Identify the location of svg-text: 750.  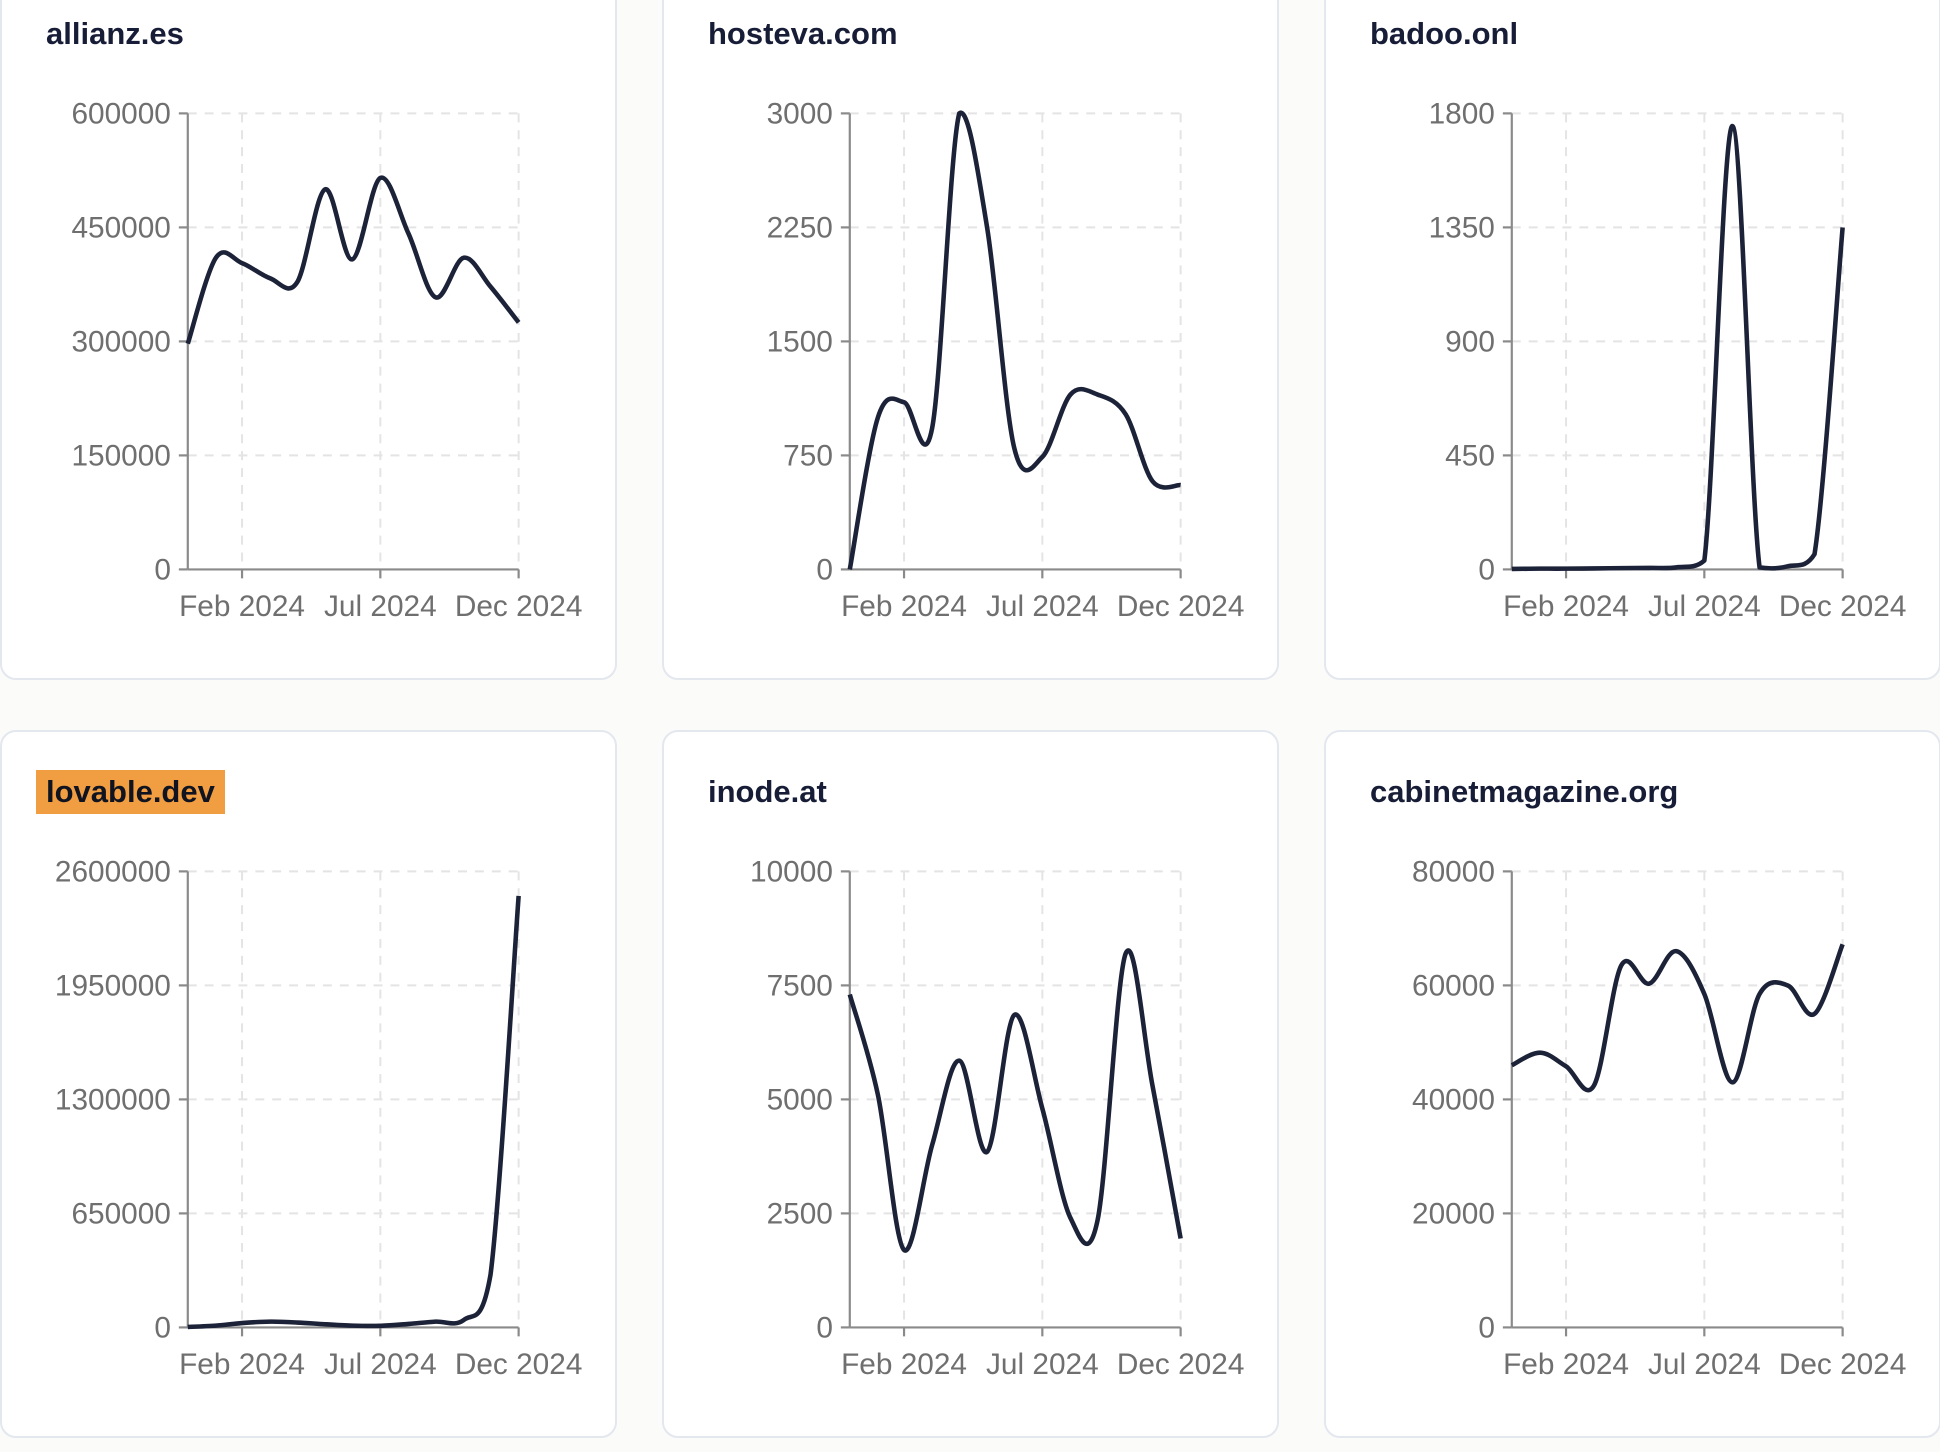
(808, 455).